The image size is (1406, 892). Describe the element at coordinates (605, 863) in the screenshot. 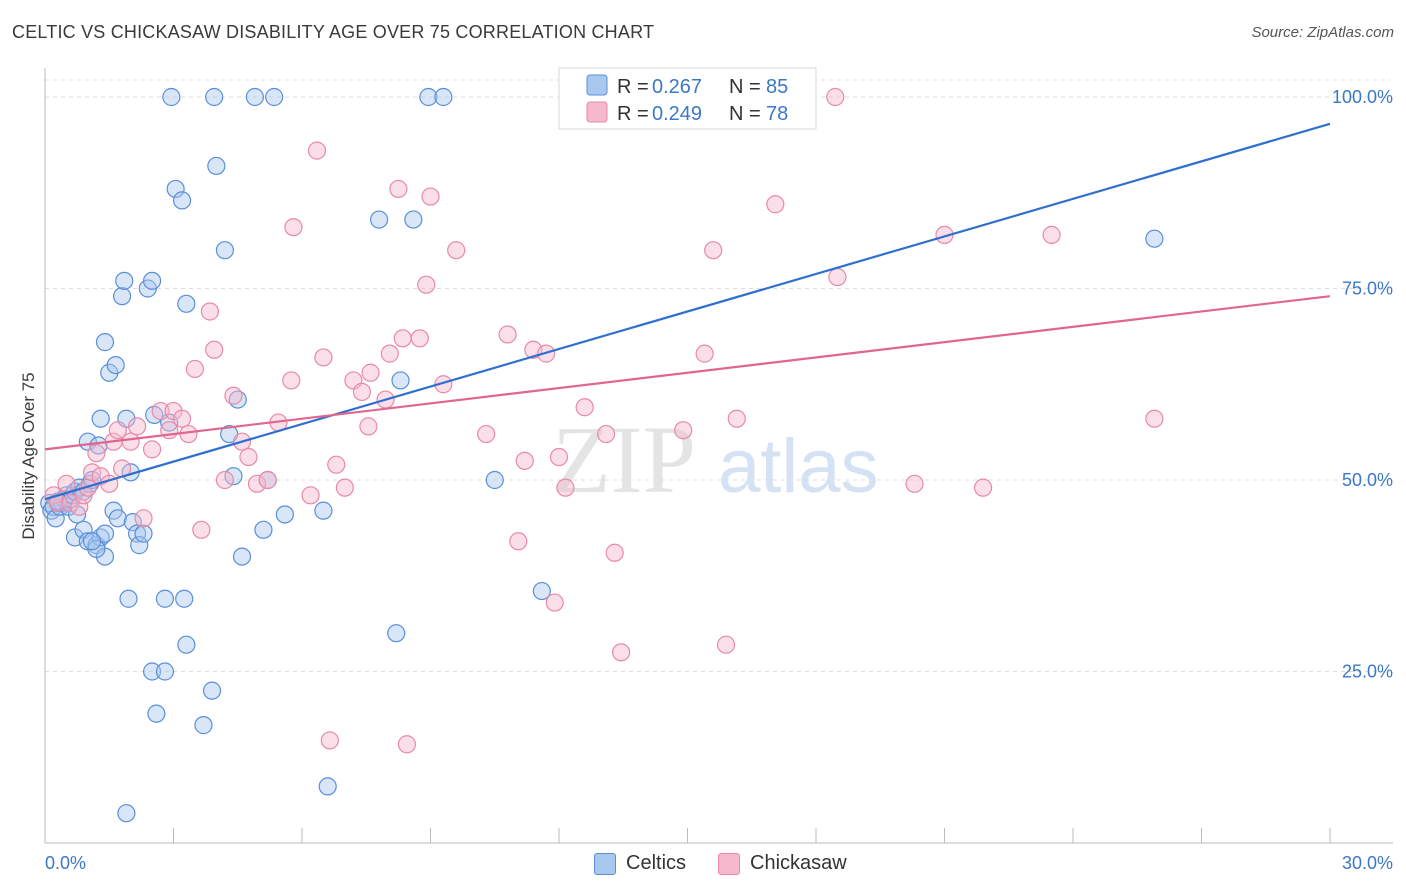

I see `celtics-swatch` at that location.